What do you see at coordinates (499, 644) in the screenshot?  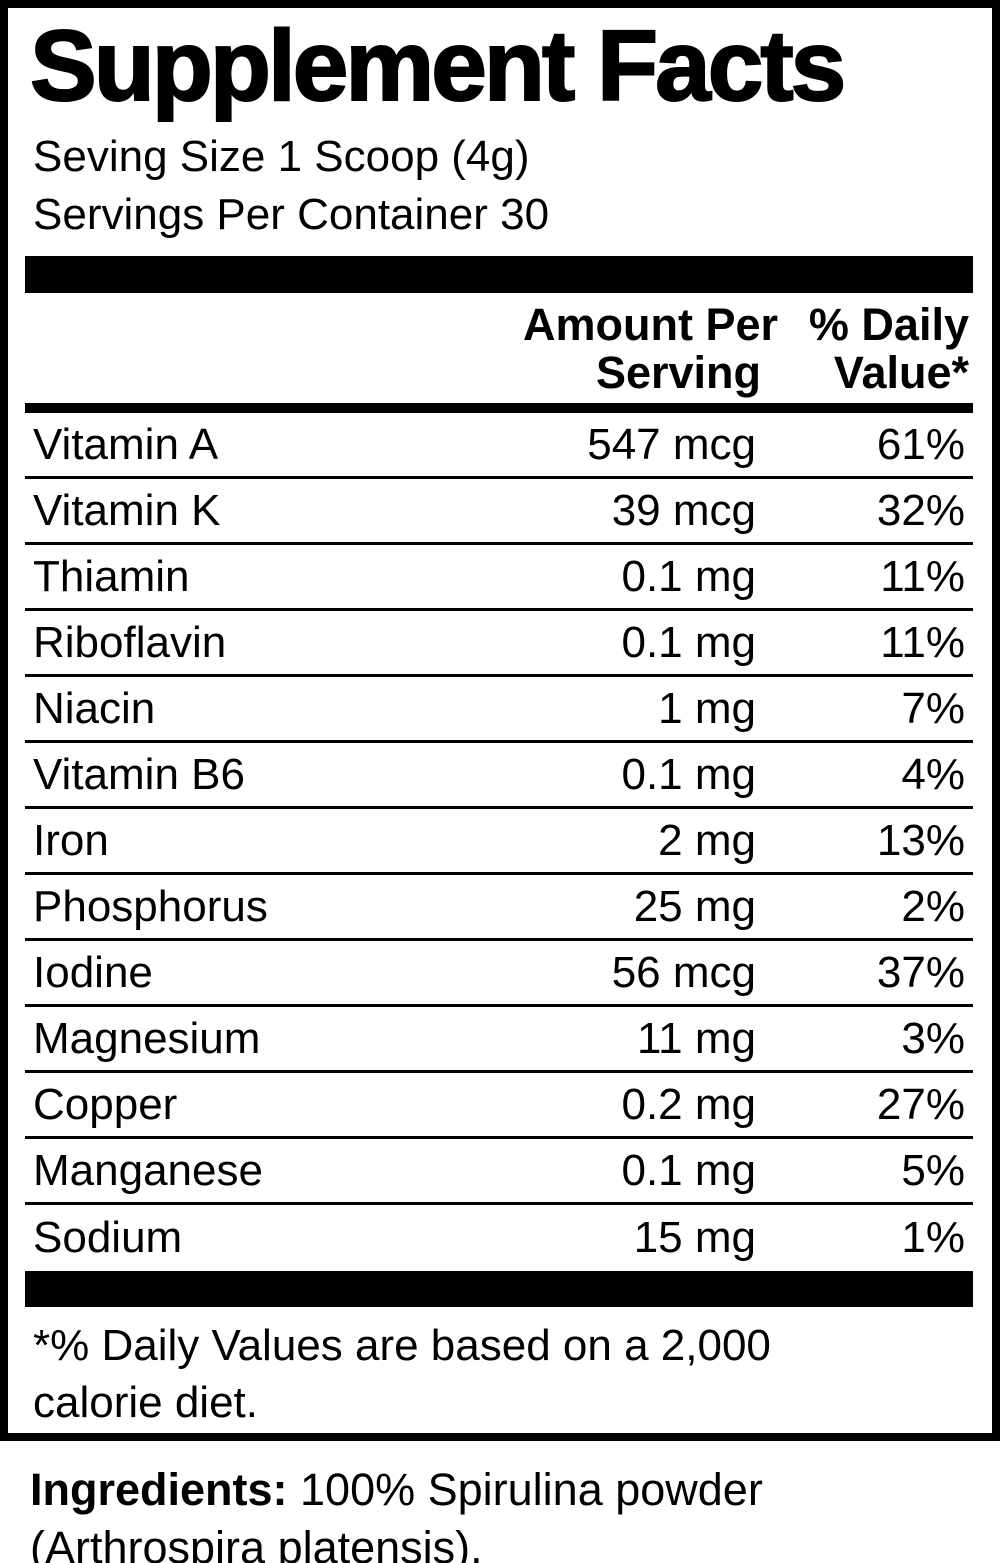 I see `nutrient-row: Riboflavin 0.1 mg 11%` at bounding box center [499, 644].